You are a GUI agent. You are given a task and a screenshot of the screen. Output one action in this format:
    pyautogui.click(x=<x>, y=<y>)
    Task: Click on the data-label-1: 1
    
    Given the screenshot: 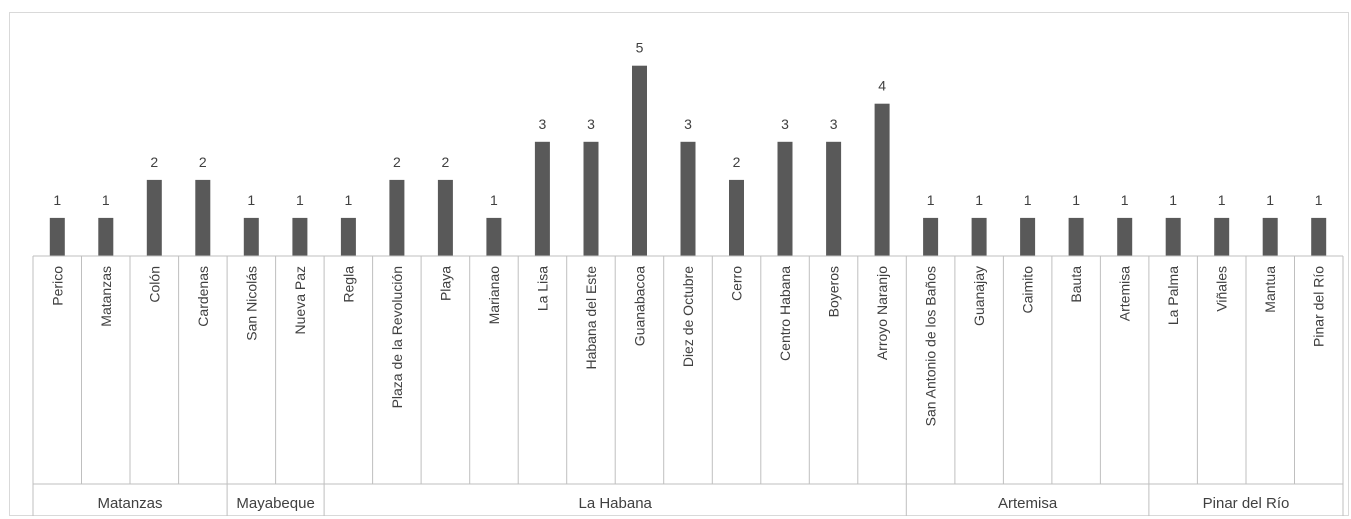 What is the action you would take?
    pyautogui.click(x=57, y=200)
    